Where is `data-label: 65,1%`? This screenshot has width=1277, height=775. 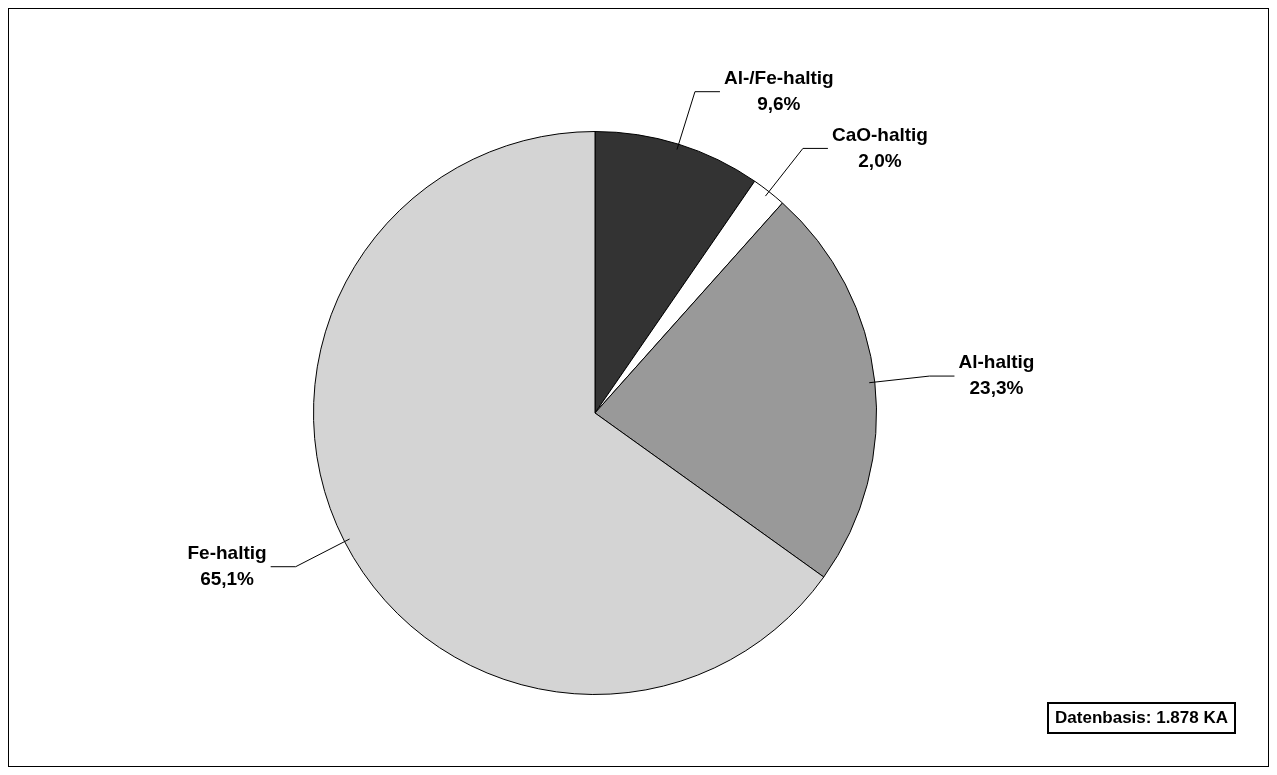 data-label: 65,1% is located at coordinates (227, 578).